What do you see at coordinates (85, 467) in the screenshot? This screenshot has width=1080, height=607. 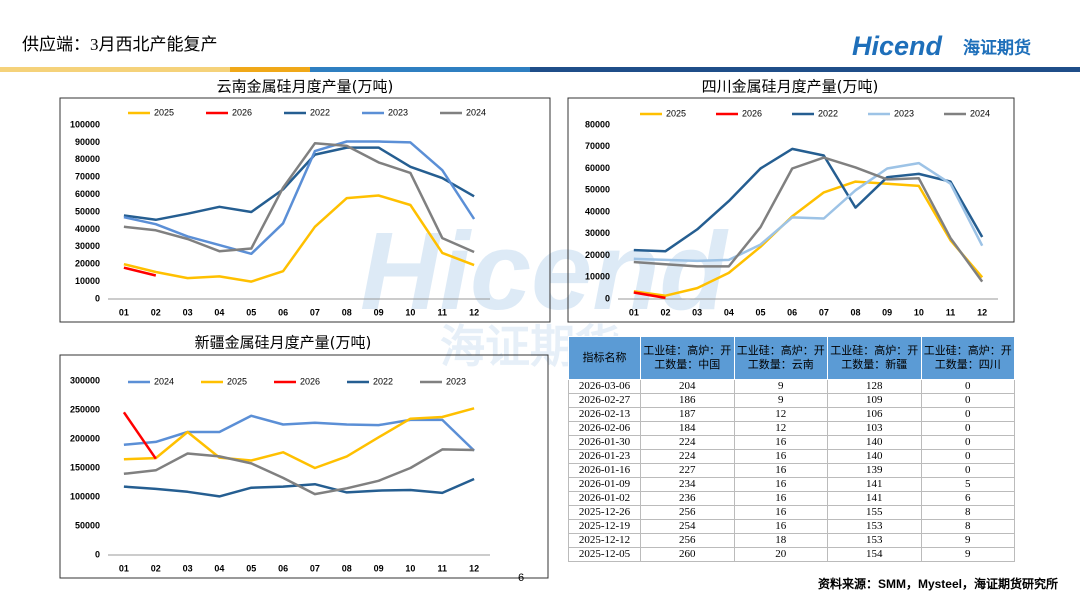 I see `y-tick-label: 150000` at bounding box center [85, 467].